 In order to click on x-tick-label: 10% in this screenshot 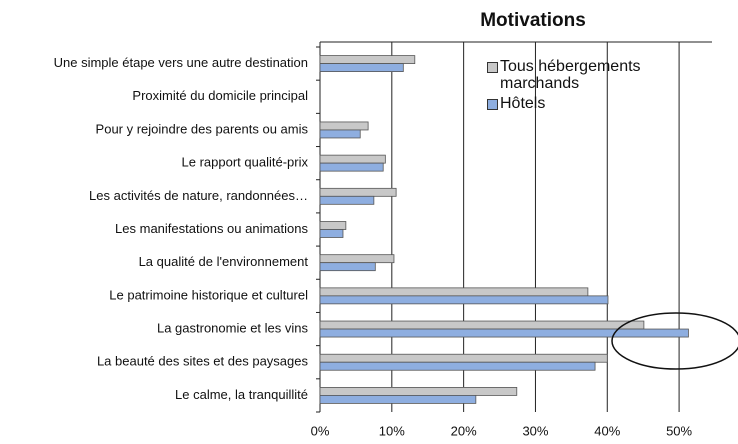, I will do `click(392, 430)`.